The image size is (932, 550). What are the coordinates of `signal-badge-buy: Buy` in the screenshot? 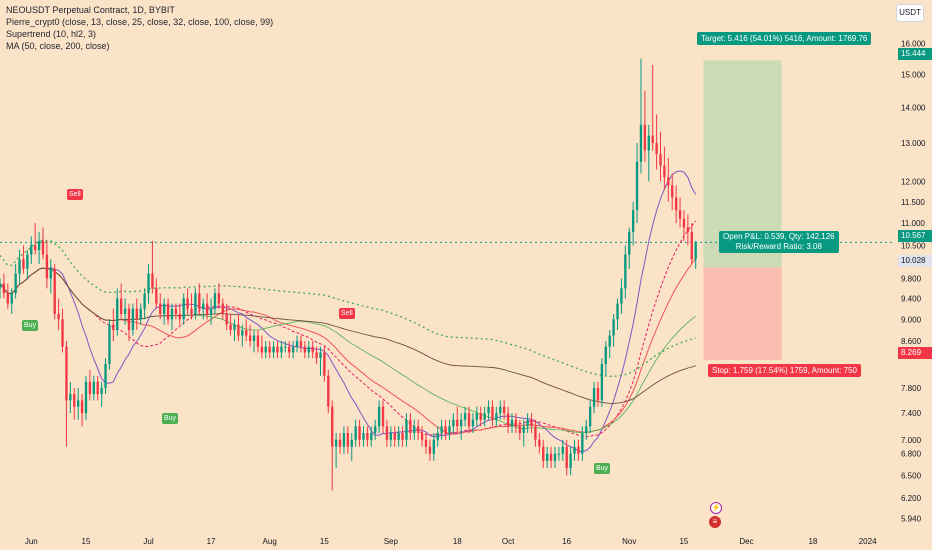 It's located at (602, 468).